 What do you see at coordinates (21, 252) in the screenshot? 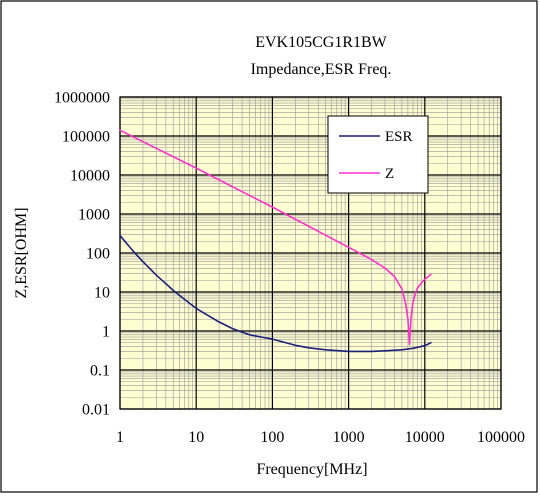
I see `y-axis-label: Z,ESR[OHM]` at bounding box center [21, 252].